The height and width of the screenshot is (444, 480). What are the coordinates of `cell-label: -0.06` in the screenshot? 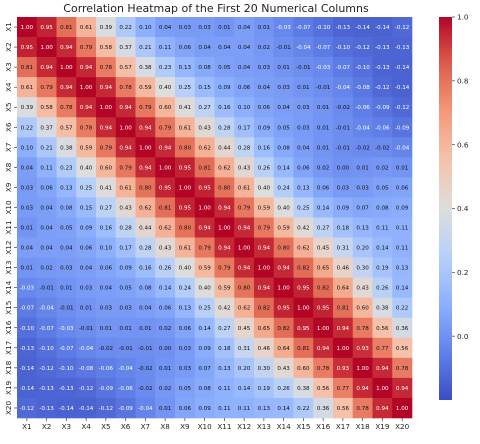 It's located at (125, 389).